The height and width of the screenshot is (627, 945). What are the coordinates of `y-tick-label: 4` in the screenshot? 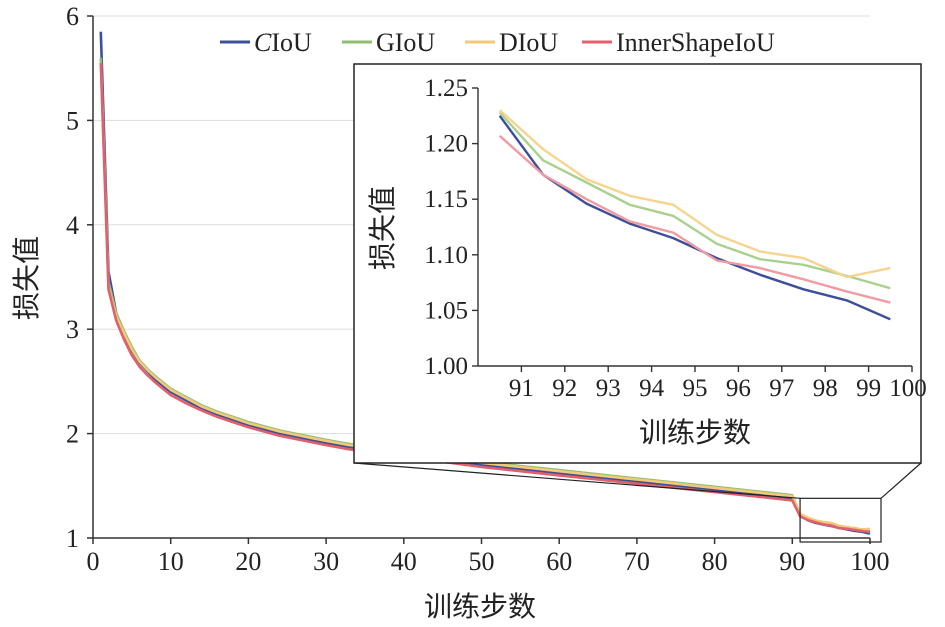 It's located at (72, 225).